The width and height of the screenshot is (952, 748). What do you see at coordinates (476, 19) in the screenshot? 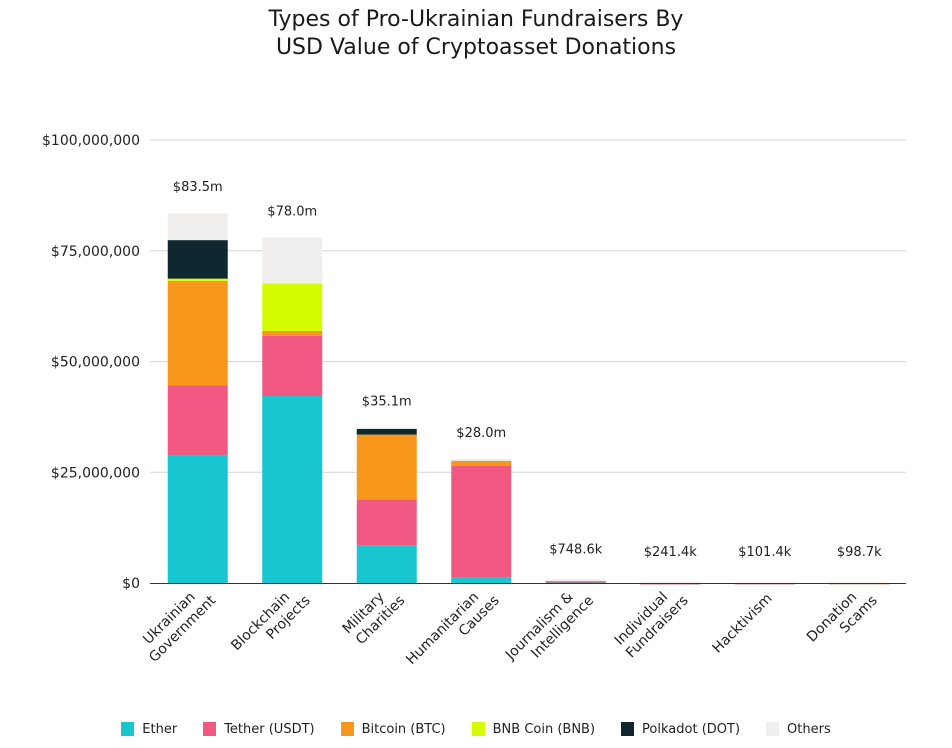
I see `chart-title-line-1: Types of Pro-Ukrainian Fundraisers By` at bounding box center [476, 19].